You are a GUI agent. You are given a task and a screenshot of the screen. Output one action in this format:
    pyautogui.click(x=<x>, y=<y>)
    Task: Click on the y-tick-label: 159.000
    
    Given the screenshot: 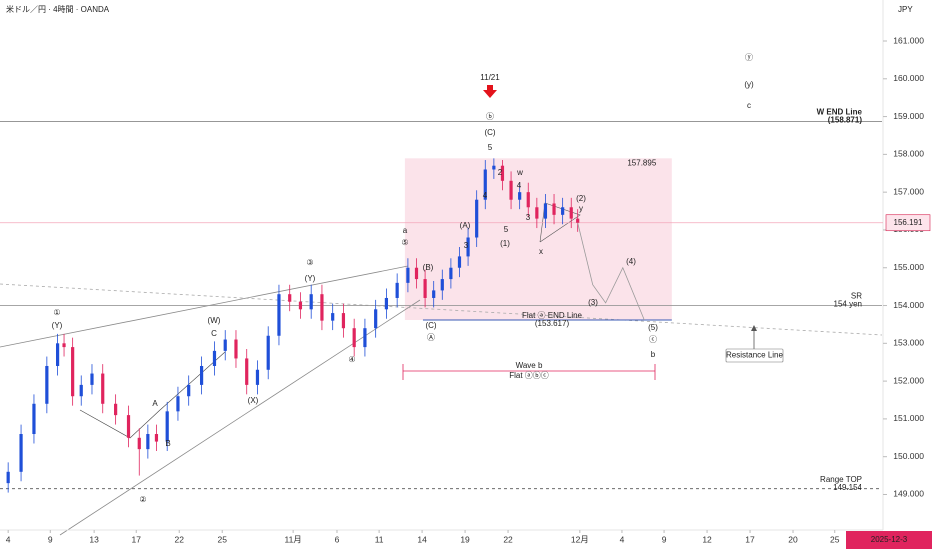 What is the action you would take?
    pyautogui.click(x=908, y=116)
    